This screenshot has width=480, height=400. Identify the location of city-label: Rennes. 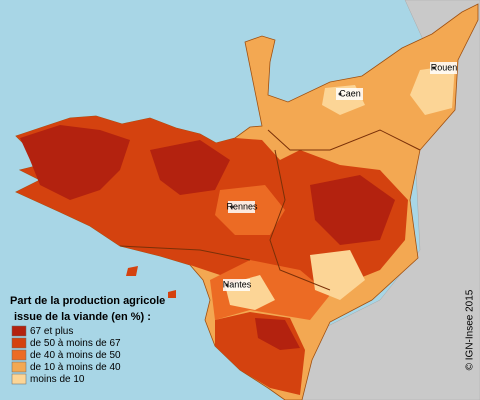
(242, 206).